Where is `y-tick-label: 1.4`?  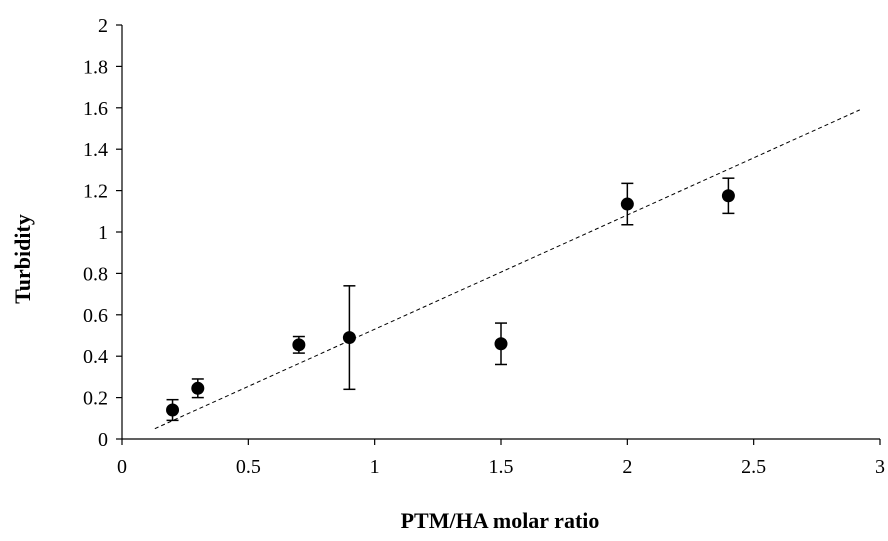
y-tick-label: 1.4 is located at coordinates (95, 150).